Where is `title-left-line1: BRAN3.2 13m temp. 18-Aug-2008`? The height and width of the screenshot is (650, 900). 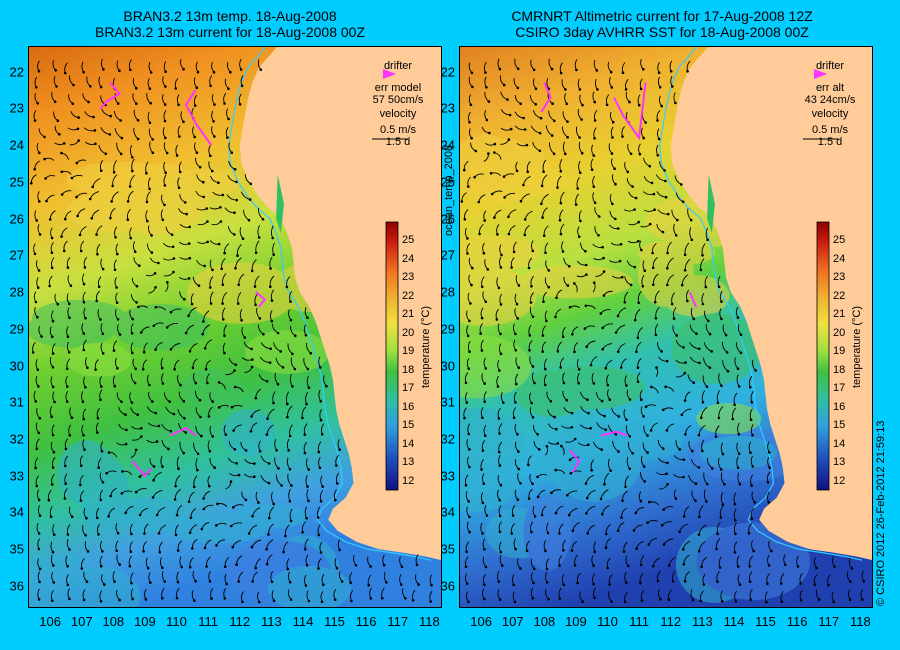 title-left-line1: BRAN3.2 13m temp. 18-Aug-2008 is located at coordinates (230, 16).